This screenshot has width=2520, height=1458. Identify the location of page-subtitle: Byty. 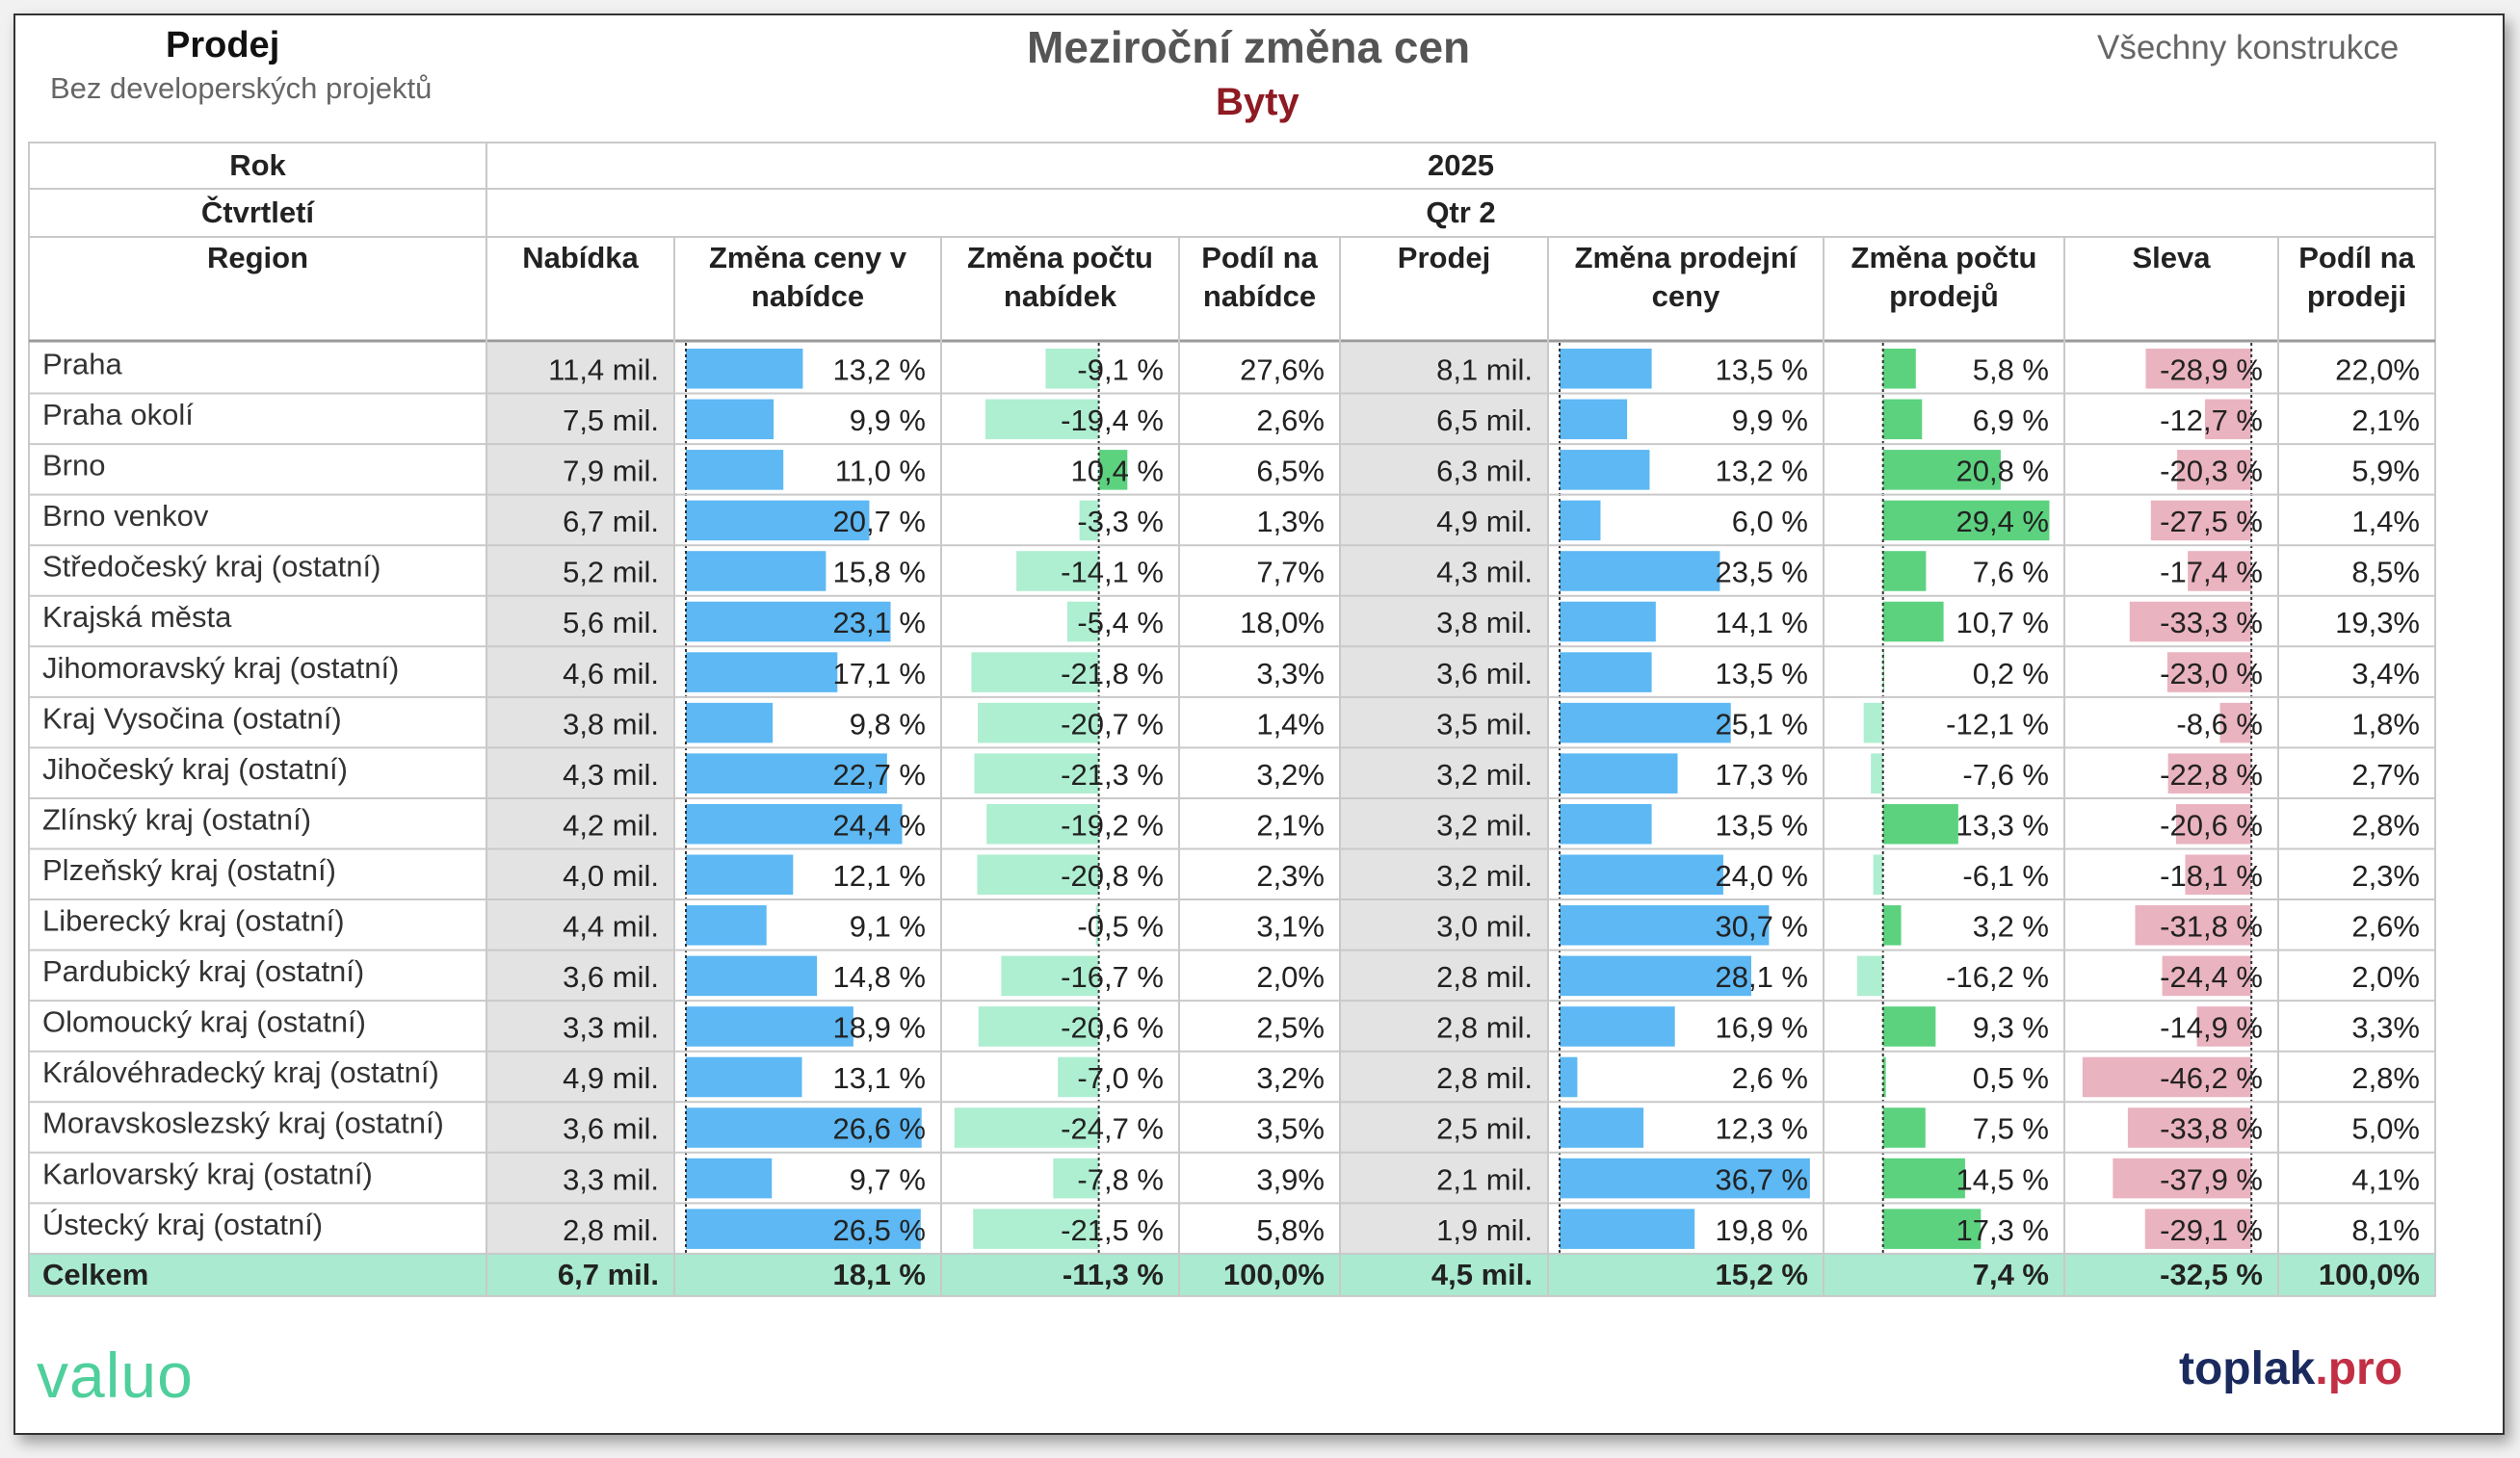
(1257, 102).